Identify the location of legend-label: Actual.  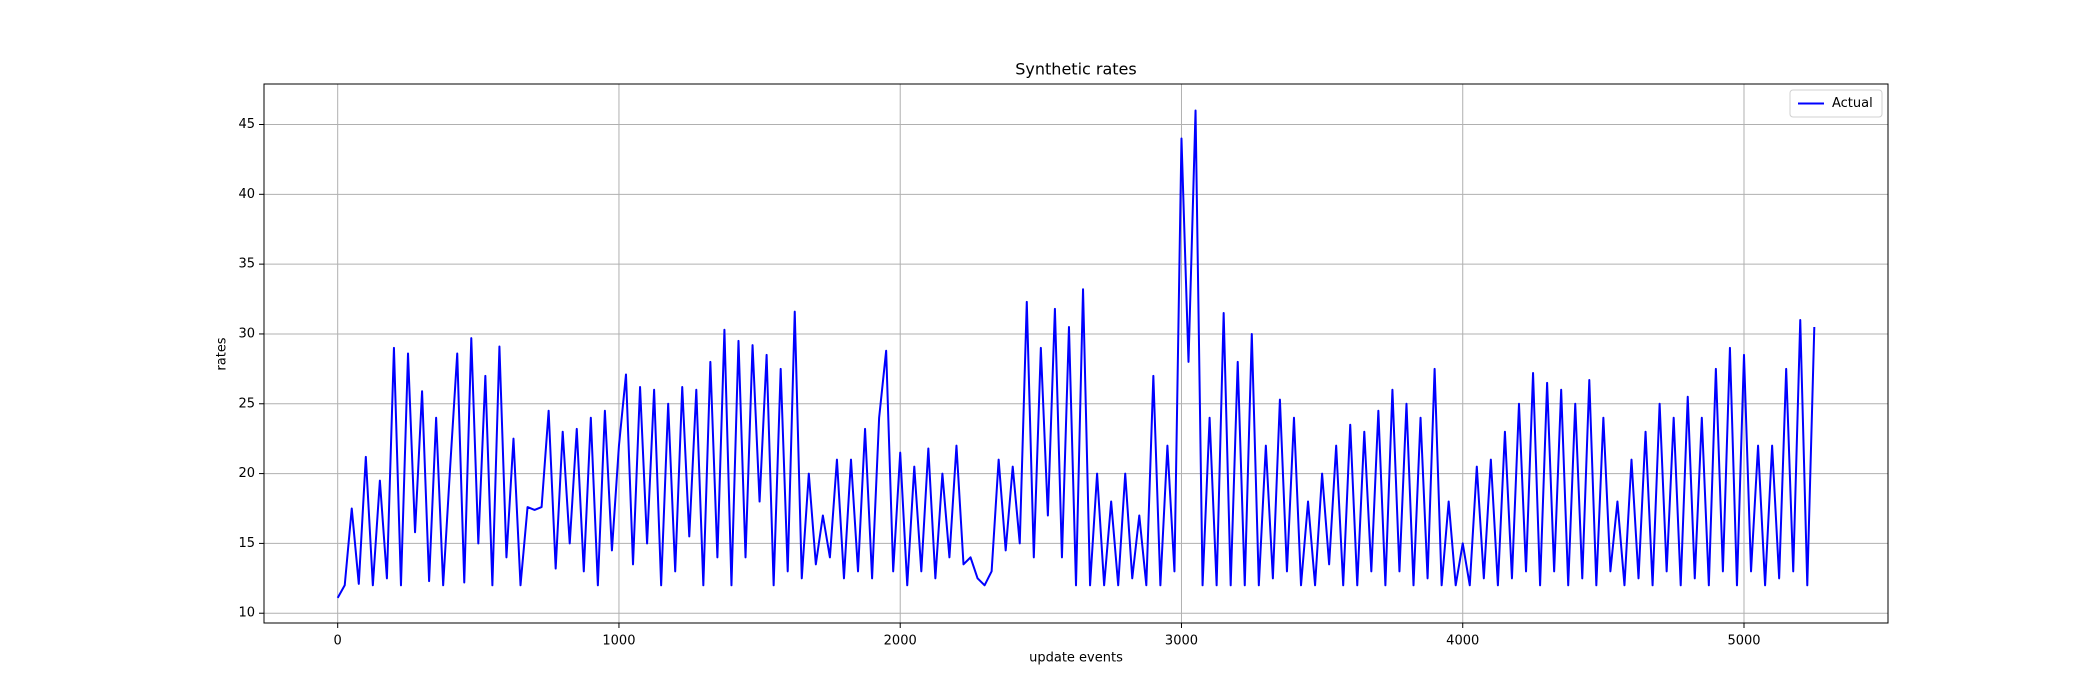
(1852, 103).